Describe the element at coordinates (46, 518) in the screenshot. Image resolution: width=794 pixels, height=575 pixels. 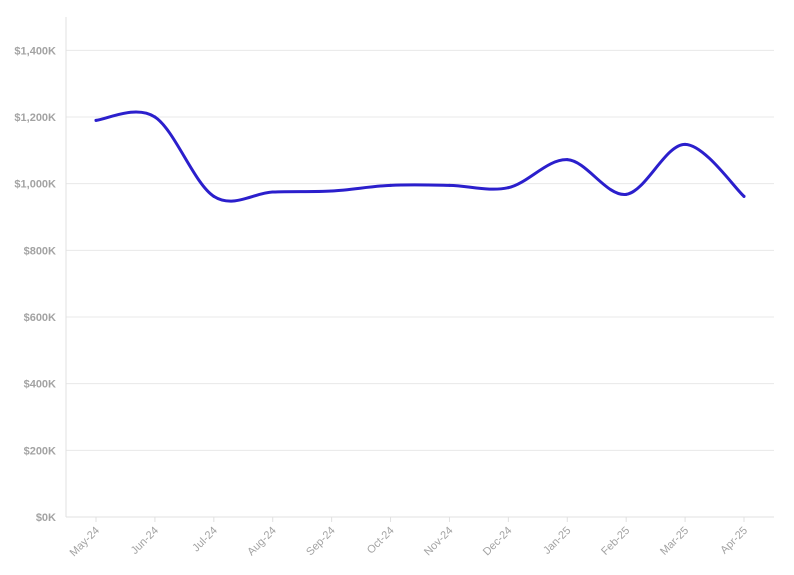
I see `y-tick-label: $0K` at that location.